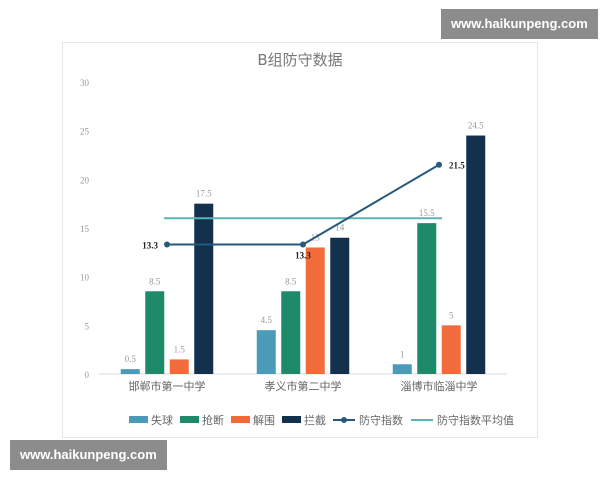  Describe the element at coordinates (315, 420) in the screenshot. I see `legend-label: 拦截` at that location.